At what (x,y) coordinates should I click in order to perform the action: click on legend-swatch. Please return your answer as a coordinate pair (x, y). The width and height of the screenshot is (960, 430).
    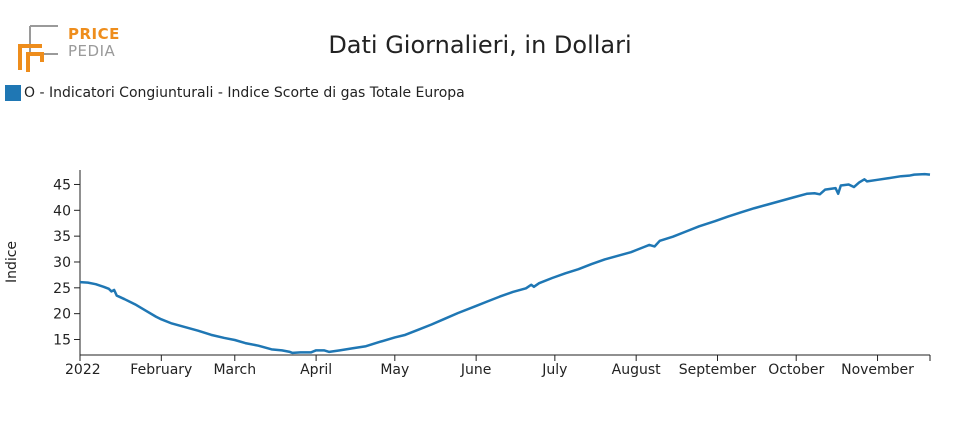
    Looking at the image, I should click on (13, 93).